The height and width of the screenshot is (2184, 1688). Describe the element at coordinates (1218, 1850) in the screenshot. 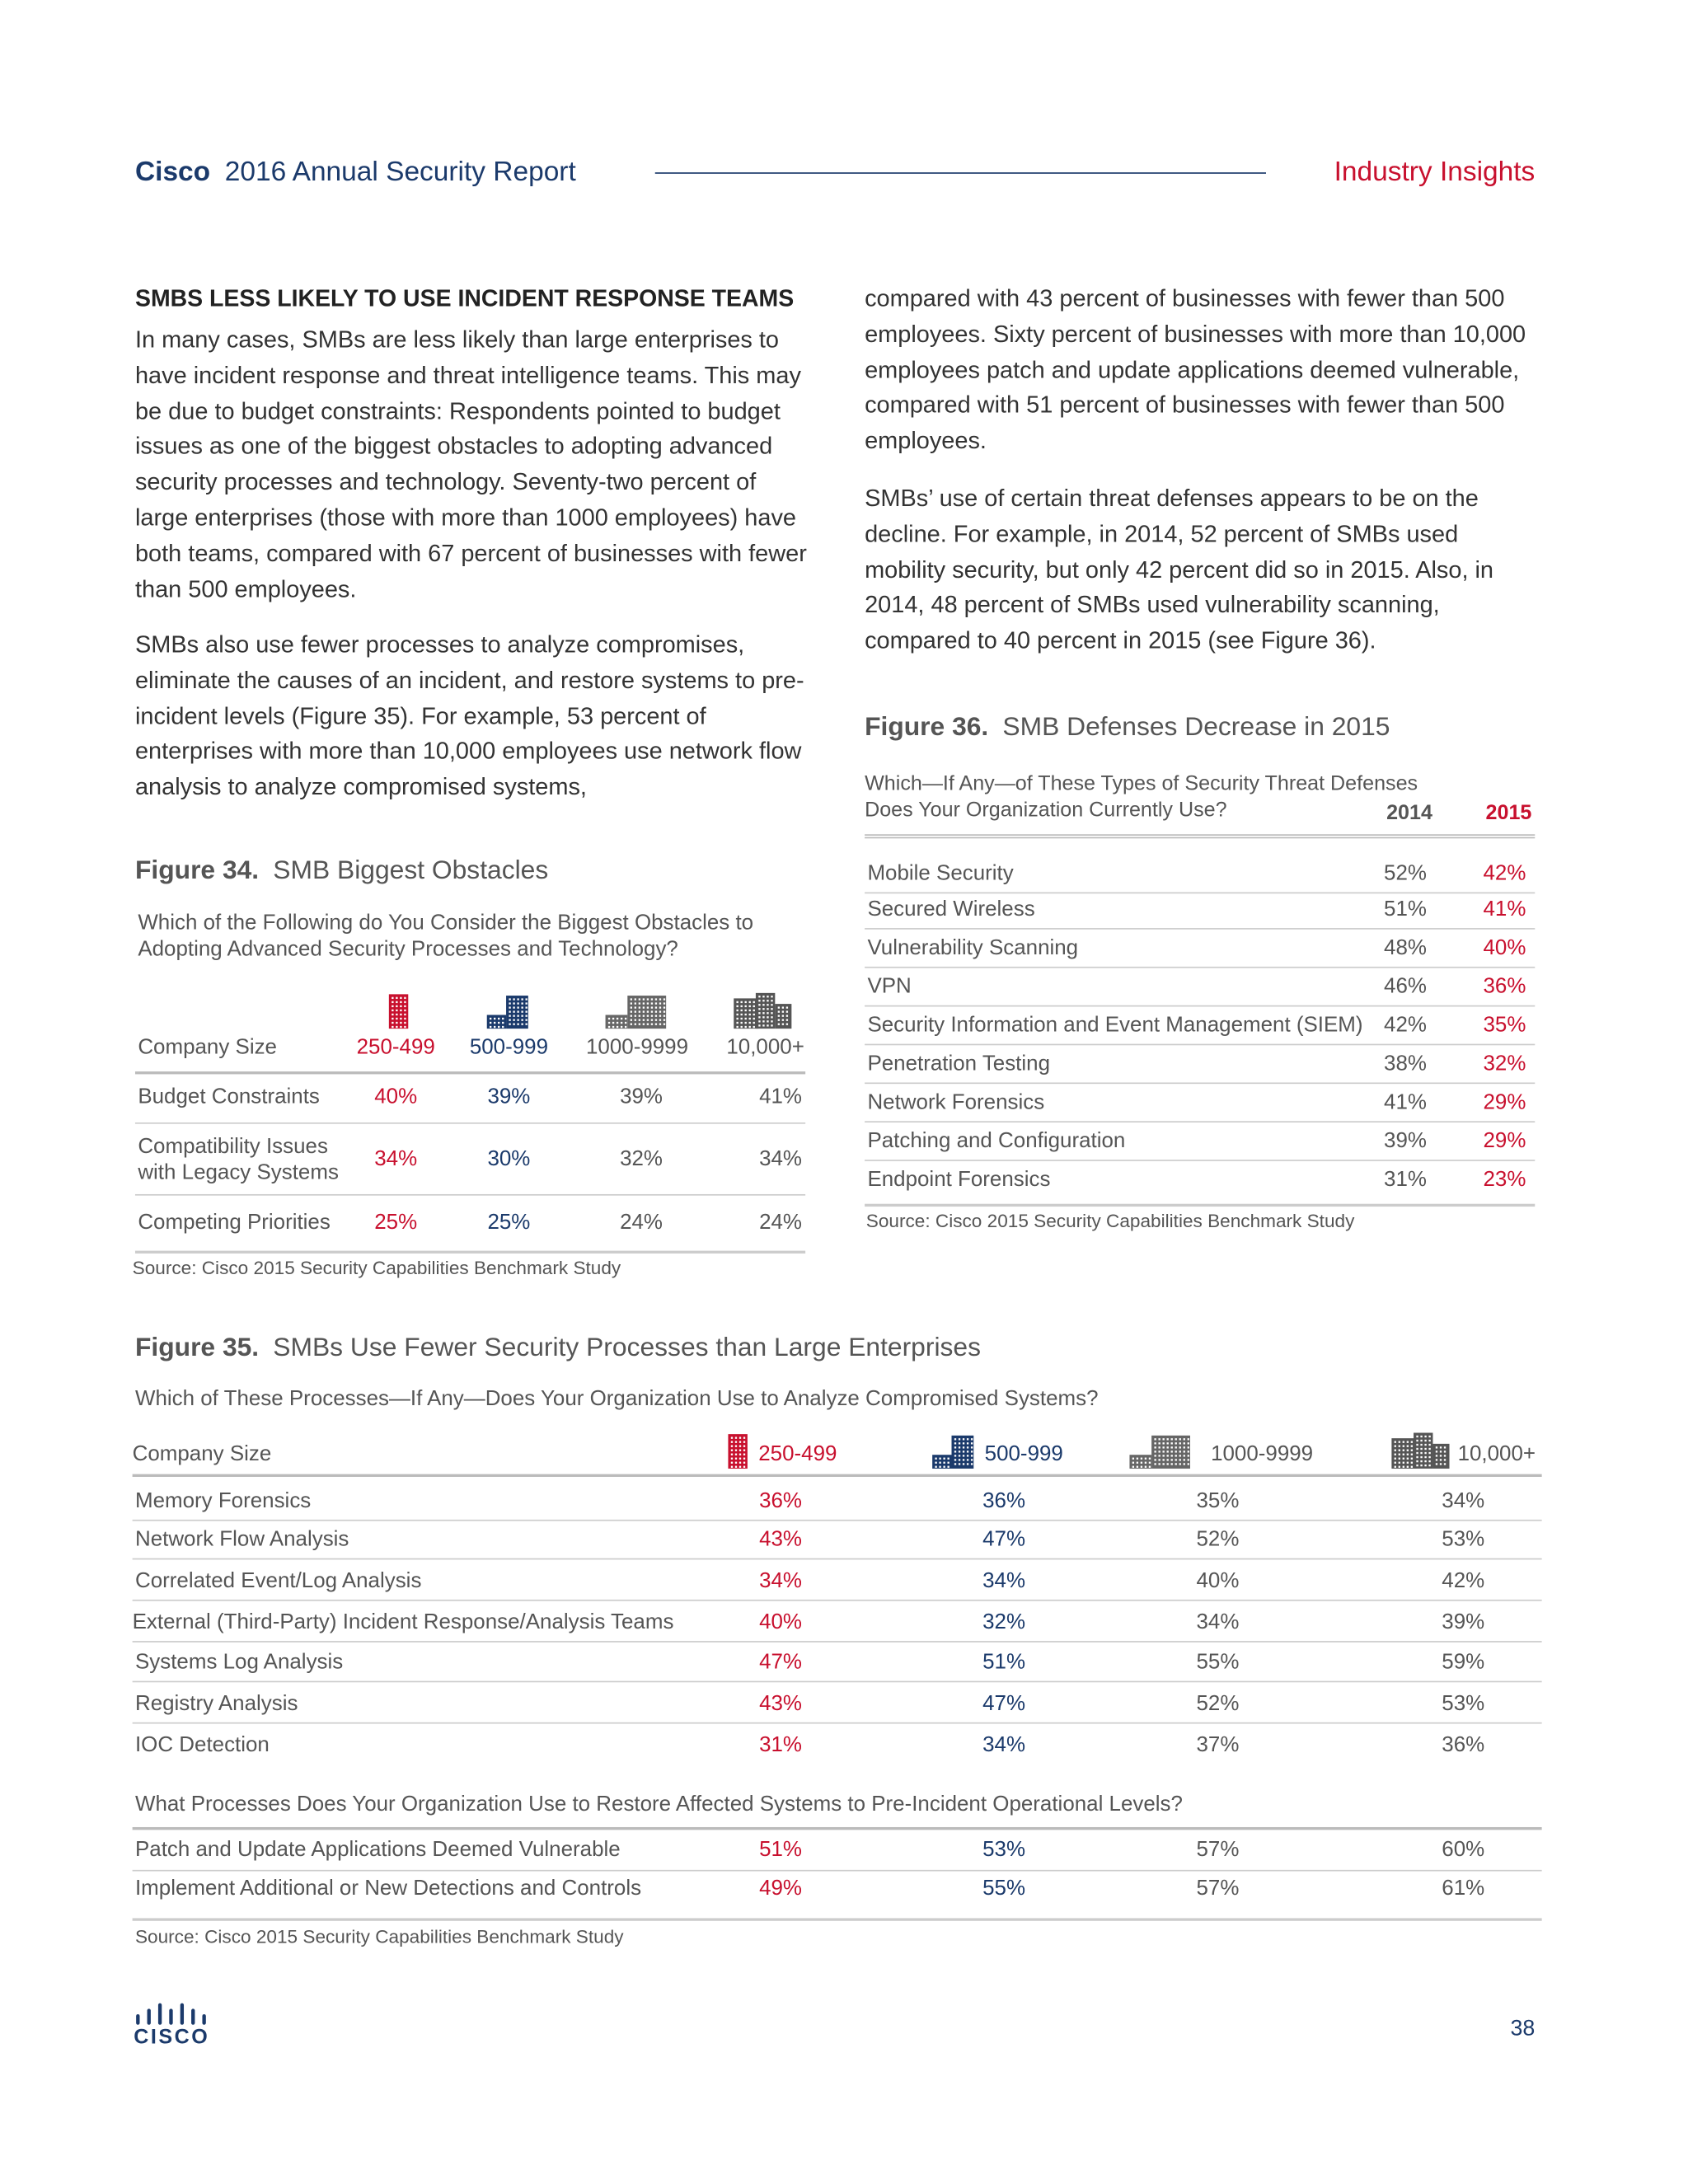

I see `cell-value: 57%` at that location.